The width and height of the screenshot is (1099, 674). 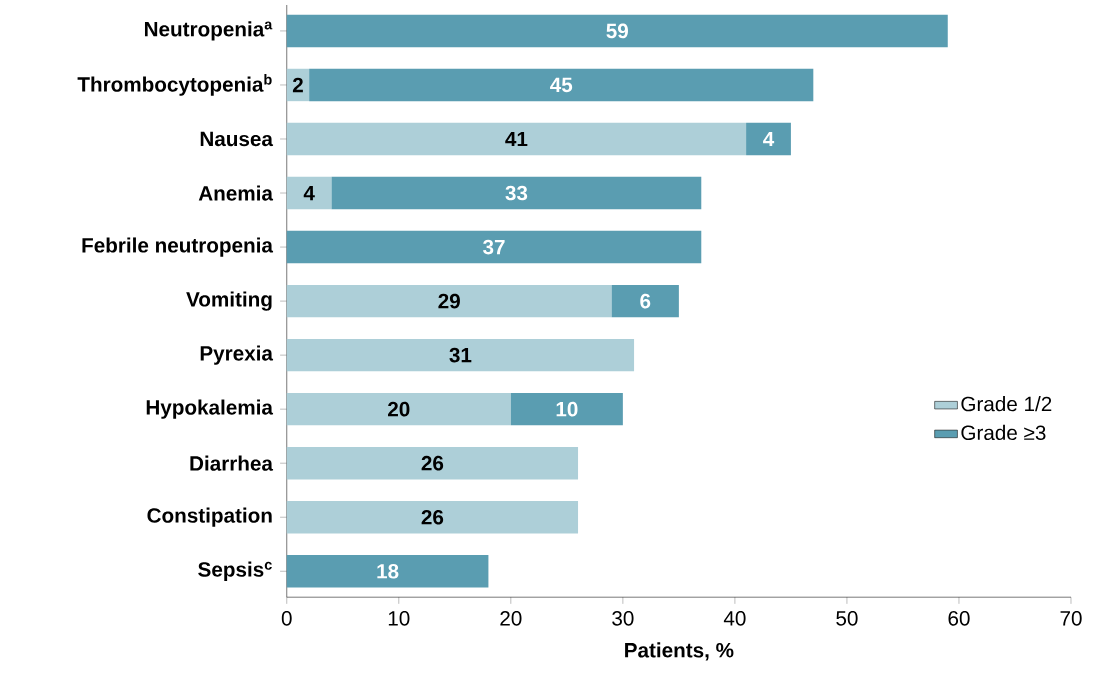 I want to click on data-label: 45, so click(x=561, y=85).